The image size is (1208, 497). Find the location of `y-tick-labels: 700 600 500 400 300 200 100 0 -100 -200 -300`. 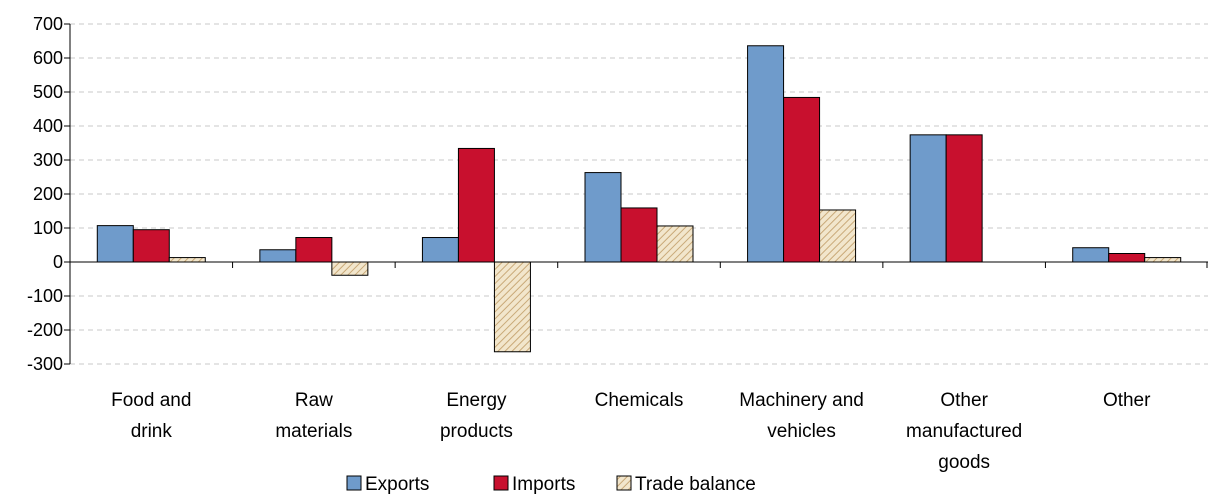

y-tick-labels: 700 600 500 400 300 200 100 0 -100 -200 -300 is located at coordinates (45, 194).